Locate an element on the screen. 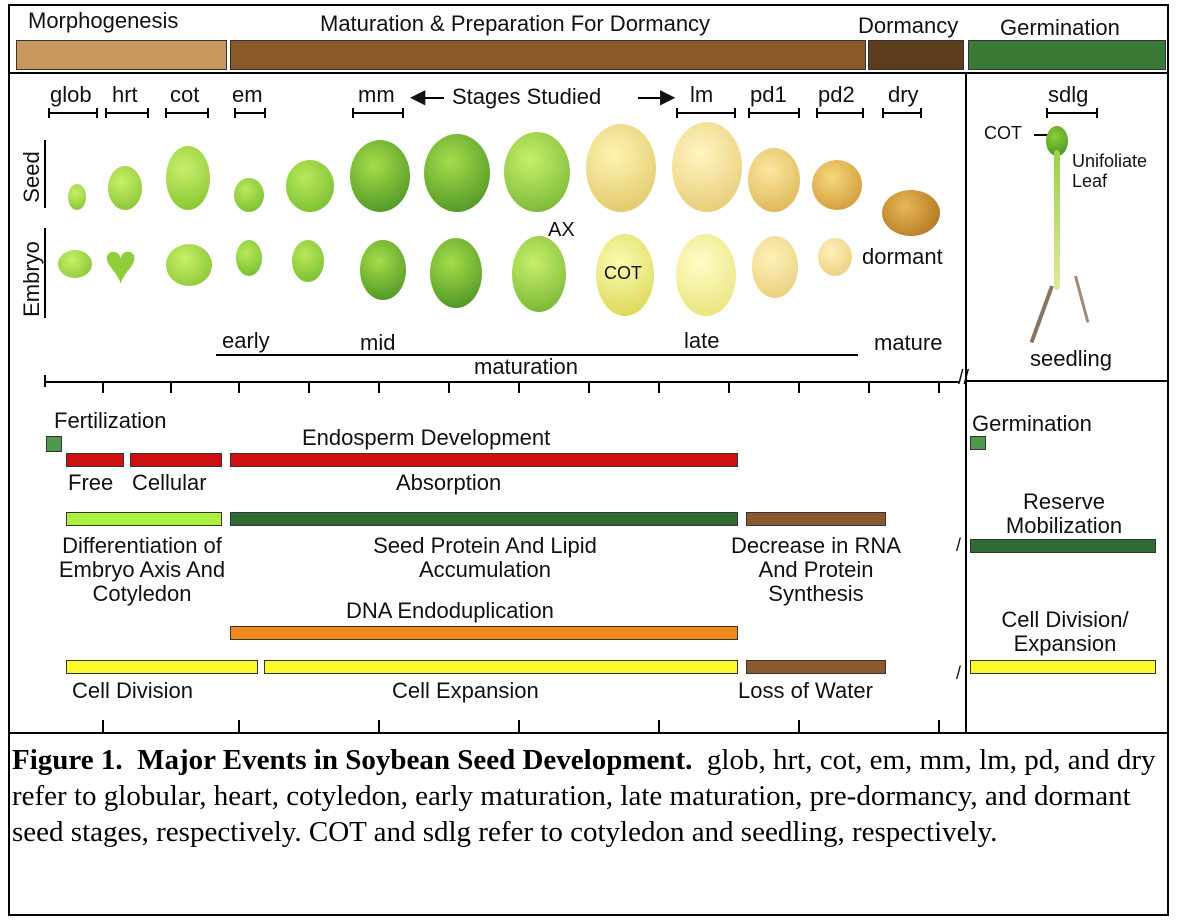 This screenshot has height=923, width=1177. seedling-cotyledon is located at coordinates (1057, 141).